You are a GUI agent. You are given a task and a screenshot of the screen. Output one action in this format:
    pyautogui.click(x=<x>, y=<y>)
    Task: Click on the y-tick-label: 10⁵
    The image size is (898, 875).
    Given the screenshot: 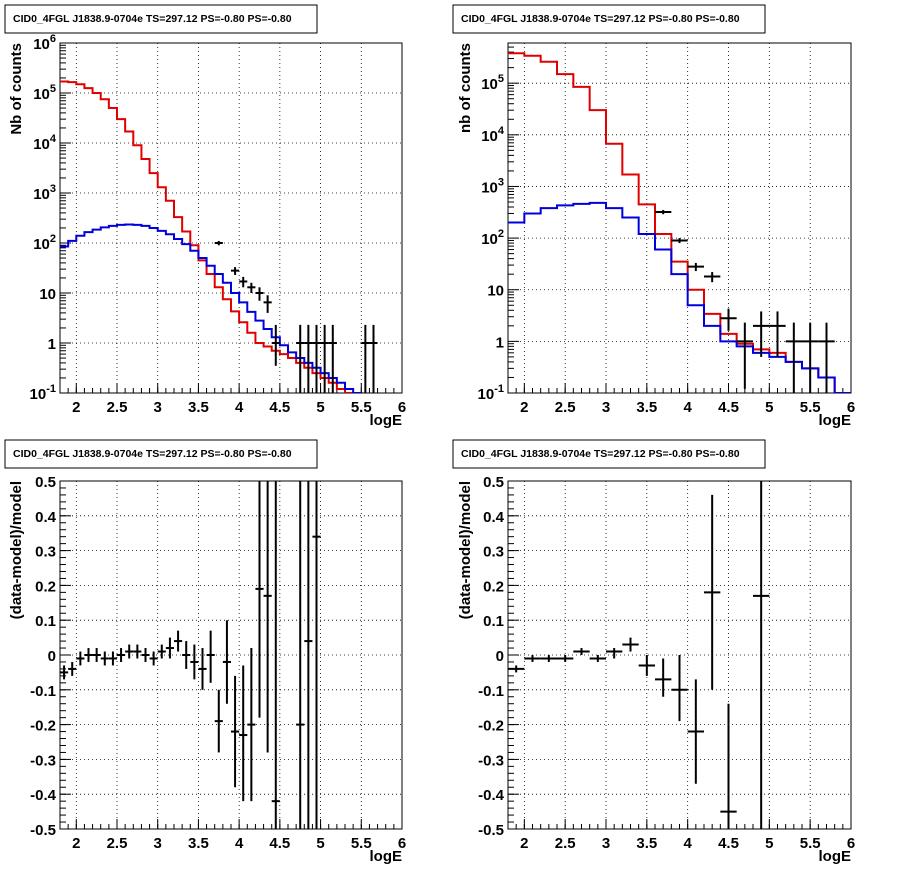 What is the action you would take?
    pyautogui.click(x=492, y=83)
    